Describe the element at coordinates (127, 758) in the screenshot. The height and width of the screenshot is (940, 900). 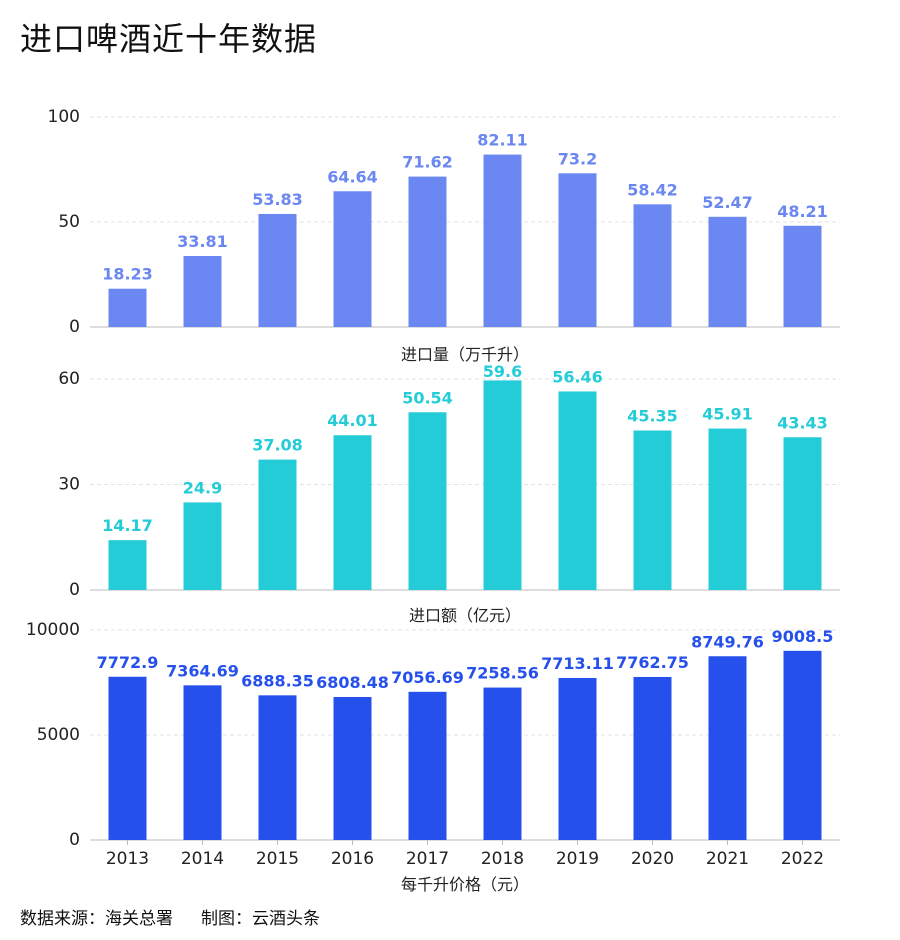
I see `price-bar-2013` at that location.